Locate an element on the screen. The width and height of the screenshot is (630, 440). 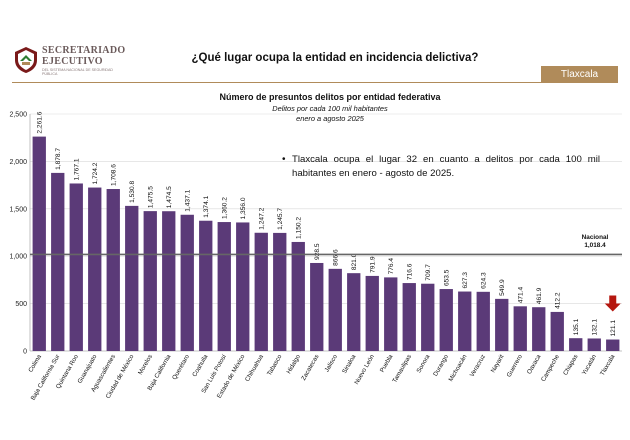
national-average-label: Nacional 1,018.4 is located at coordinates (595, 242).